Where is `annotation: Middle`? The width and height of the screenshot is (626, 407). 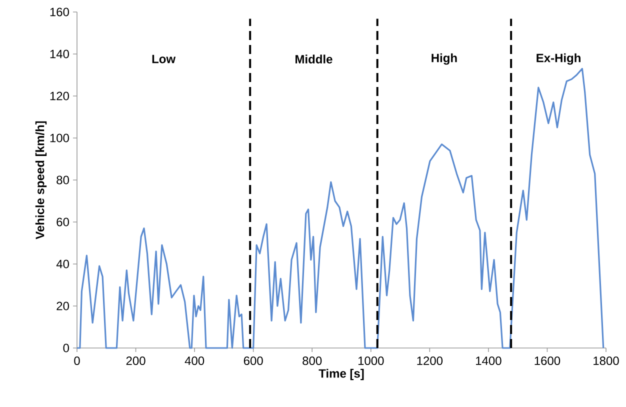
annotation: Middle is located at coordinates (314, 59).